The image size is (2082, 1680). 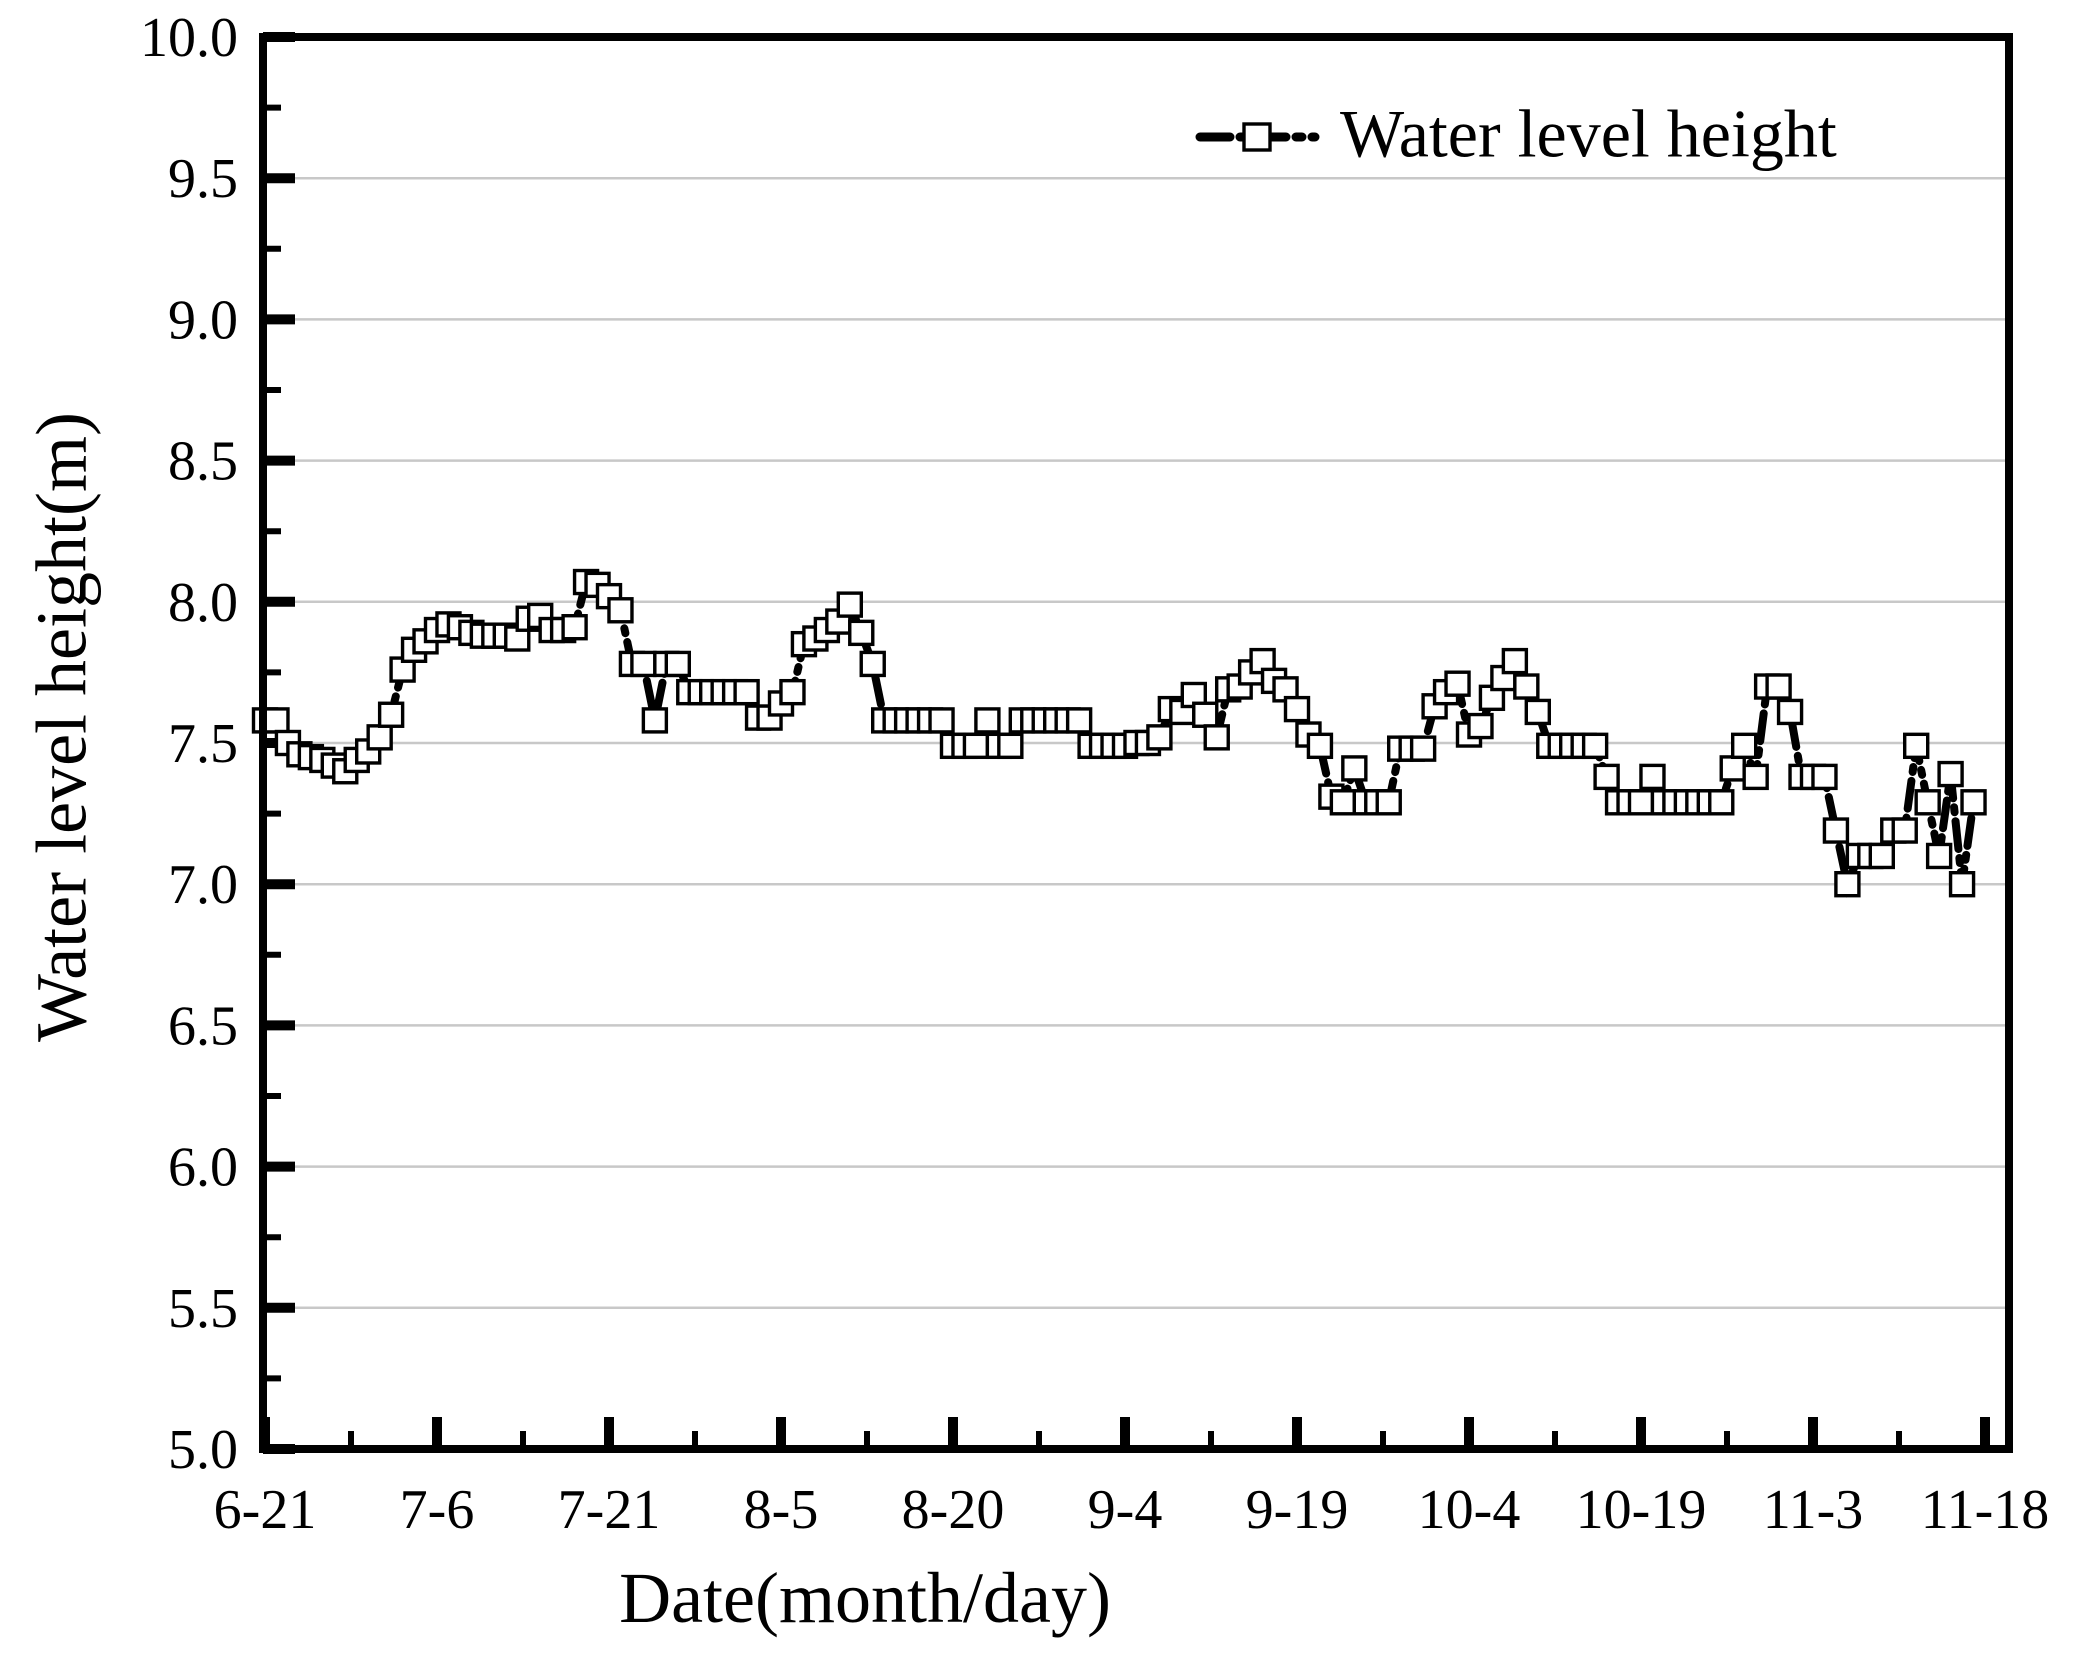 I want to click on y-tick-label: 10.0, so click(x=189, y=38).